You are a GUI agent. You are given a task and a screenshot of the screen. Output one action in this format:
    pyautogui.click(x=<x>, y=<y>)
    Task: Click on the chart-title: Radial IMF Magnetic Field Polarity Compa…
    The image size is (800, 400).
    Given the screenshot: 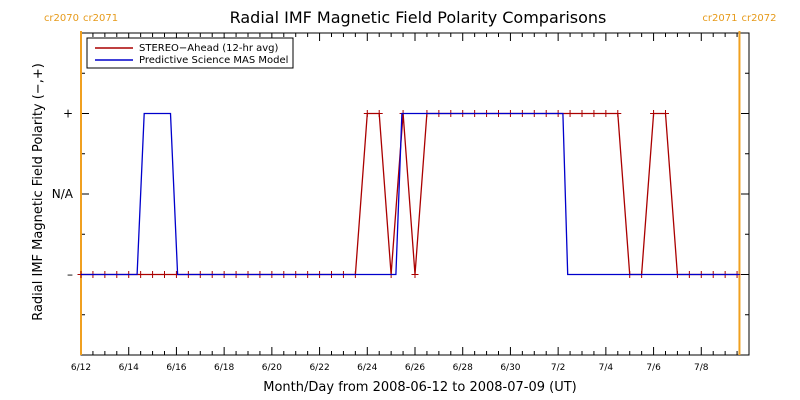 What is the action you would take?
    pyautogui.click(x=418, y=17)
    